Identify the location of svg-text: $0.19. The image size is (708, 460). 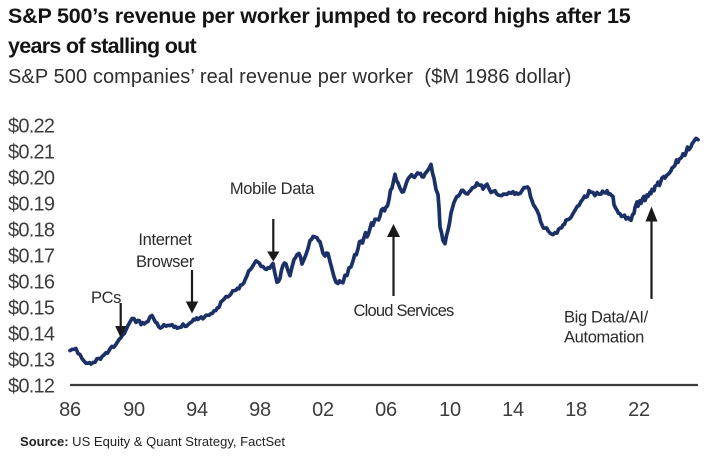
(31, 204).